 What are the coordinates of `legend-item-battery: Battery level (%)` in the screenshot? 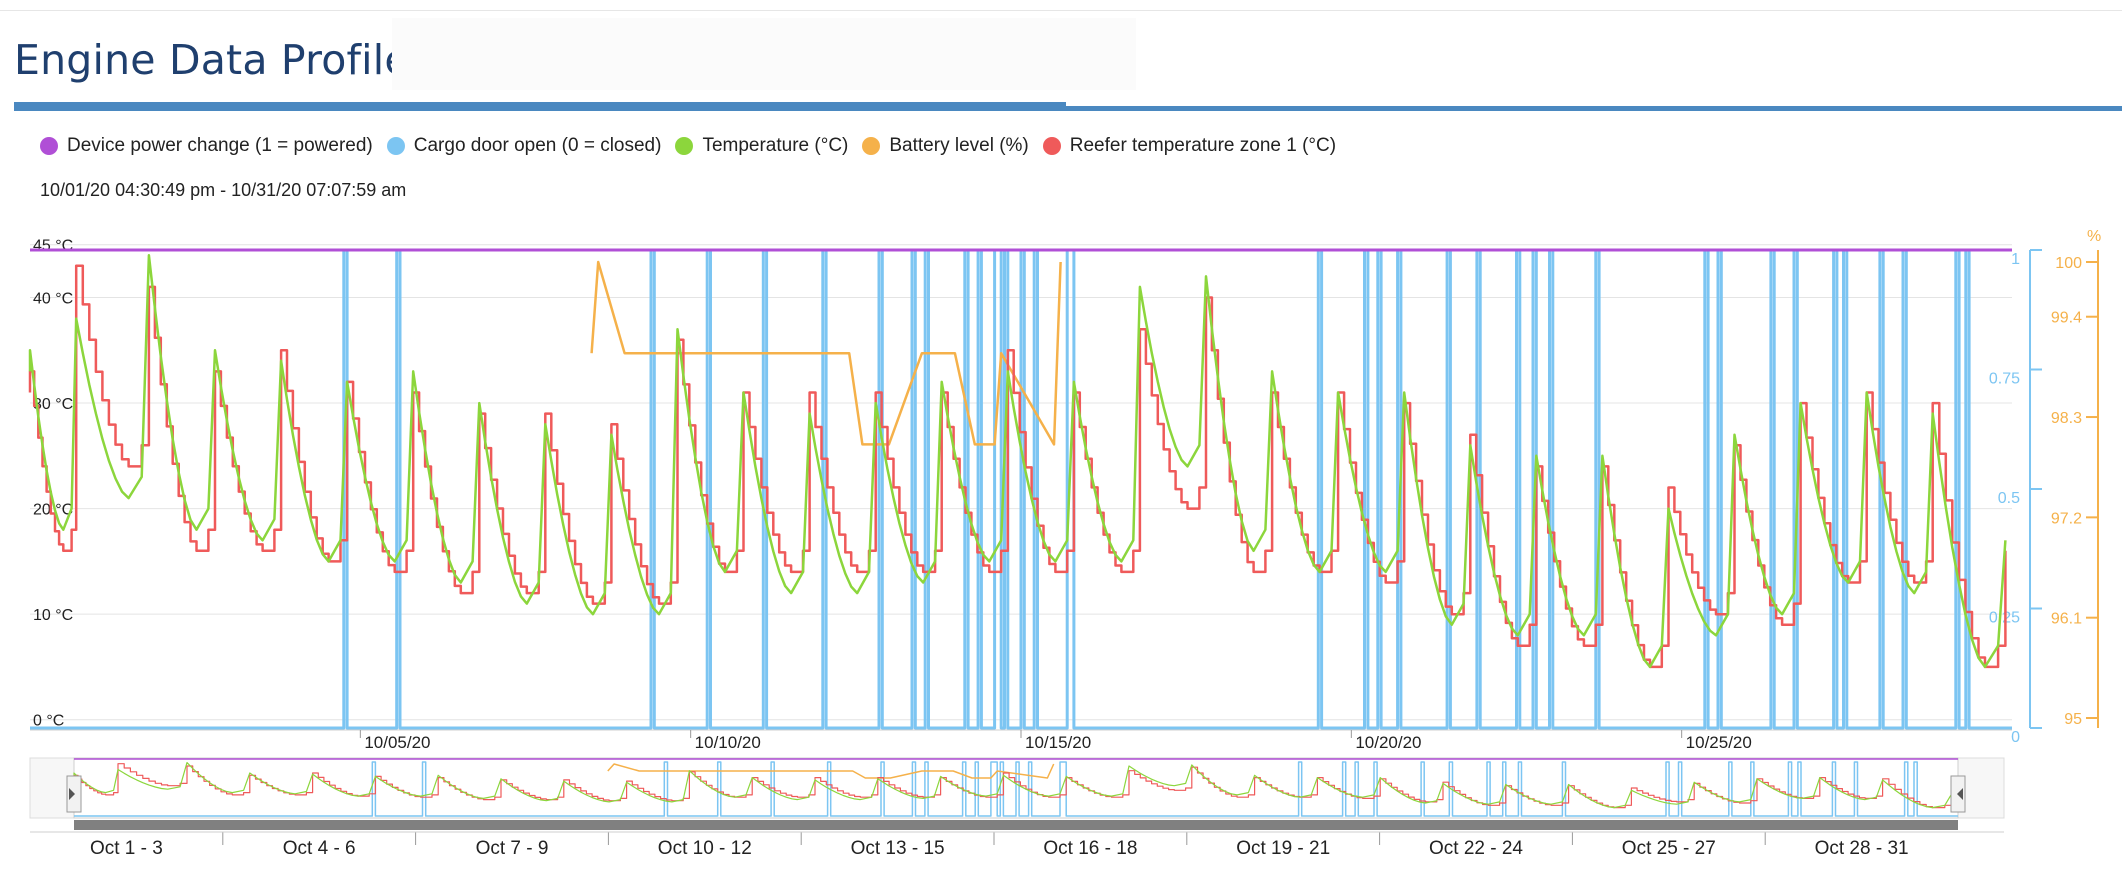 It's located at (945, 146).